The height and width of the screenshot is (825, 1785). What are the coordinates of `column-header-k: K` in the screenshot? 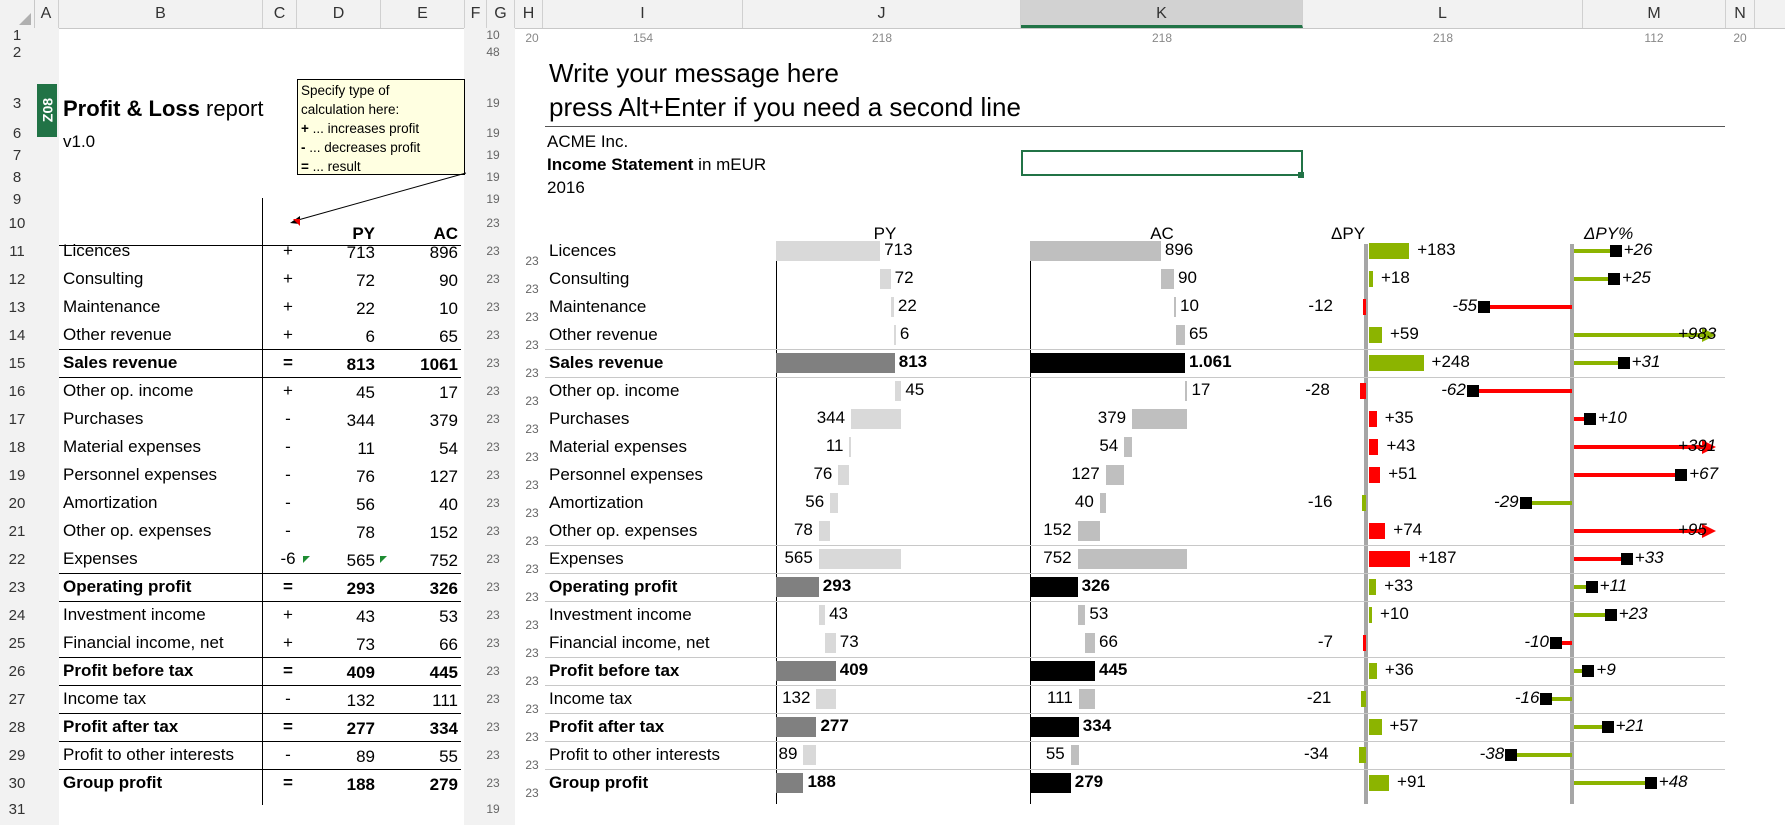 It's located at (1162, 14).